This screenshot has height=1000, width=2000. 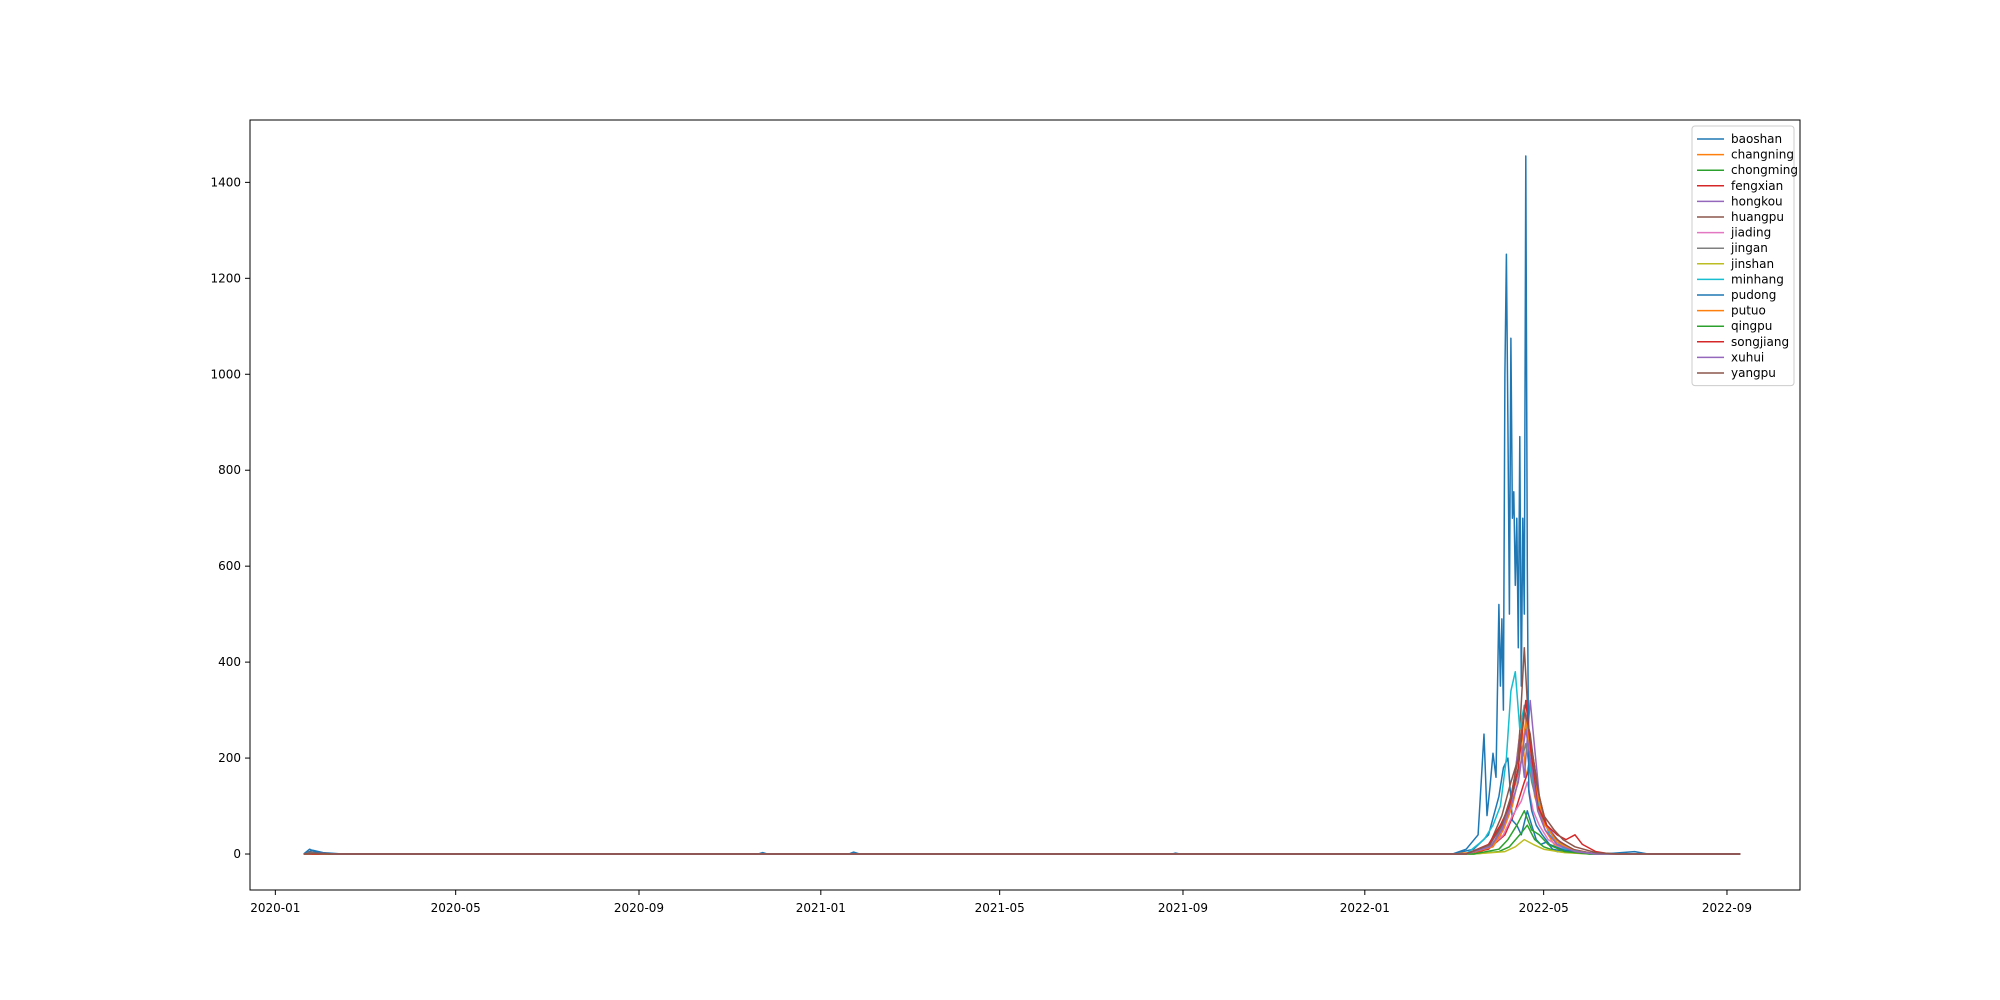 What do you see at coordinates (229, 470) in the screenshot?
I see `y-tick-label: 800` at bounding box center [229, 470].